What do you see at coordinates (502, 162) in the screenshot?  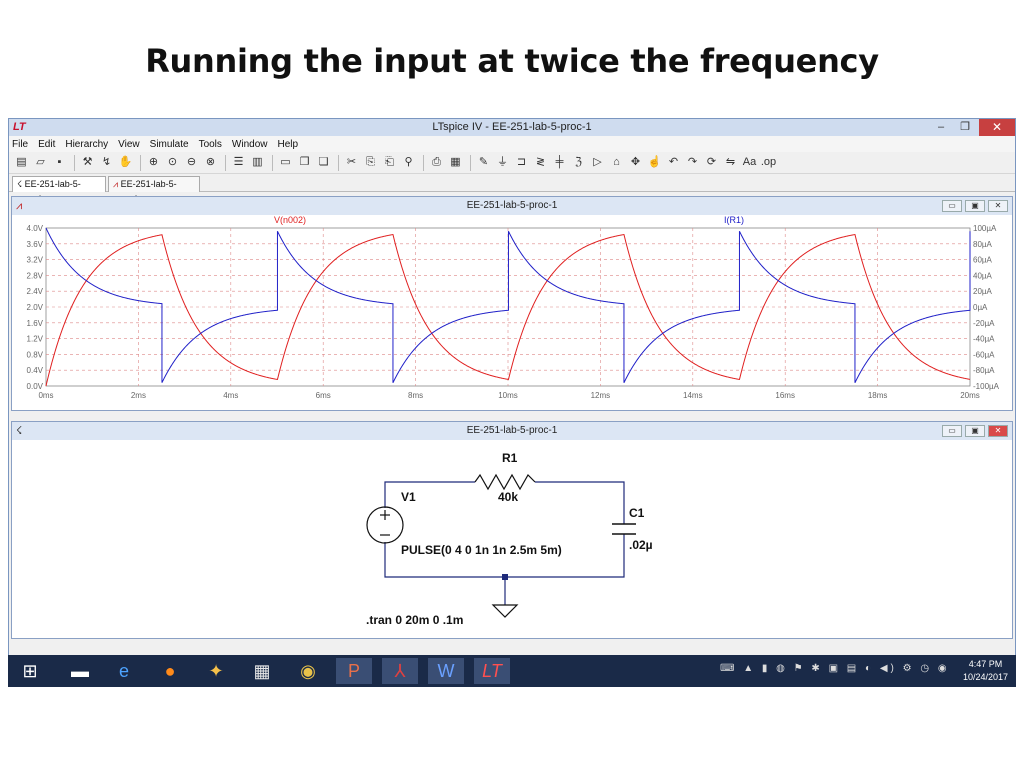 I see `ground-icon: ⏚` at bounding box center [502, 162].